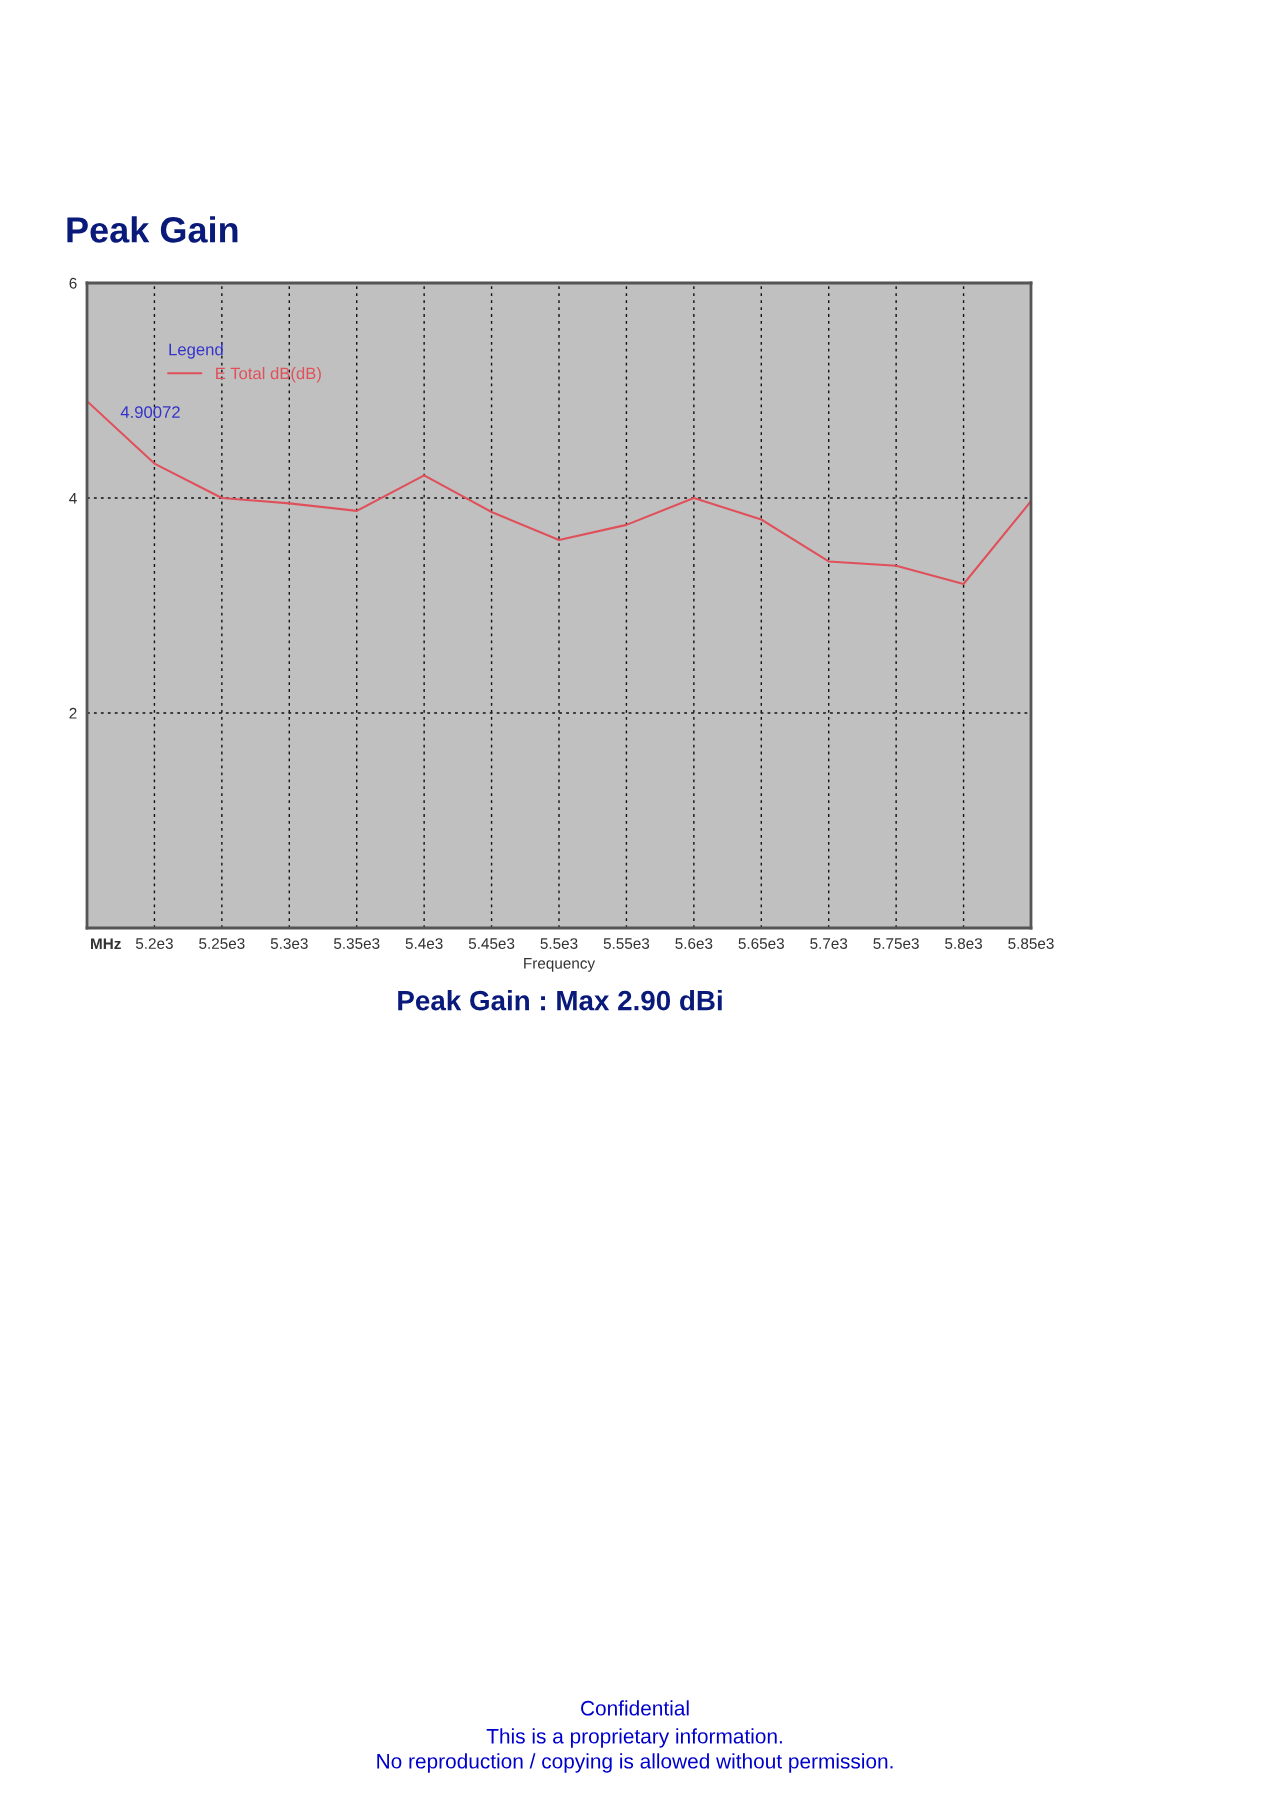  I want to click on x-tick-label: 5.7e3, so click(829, 943).